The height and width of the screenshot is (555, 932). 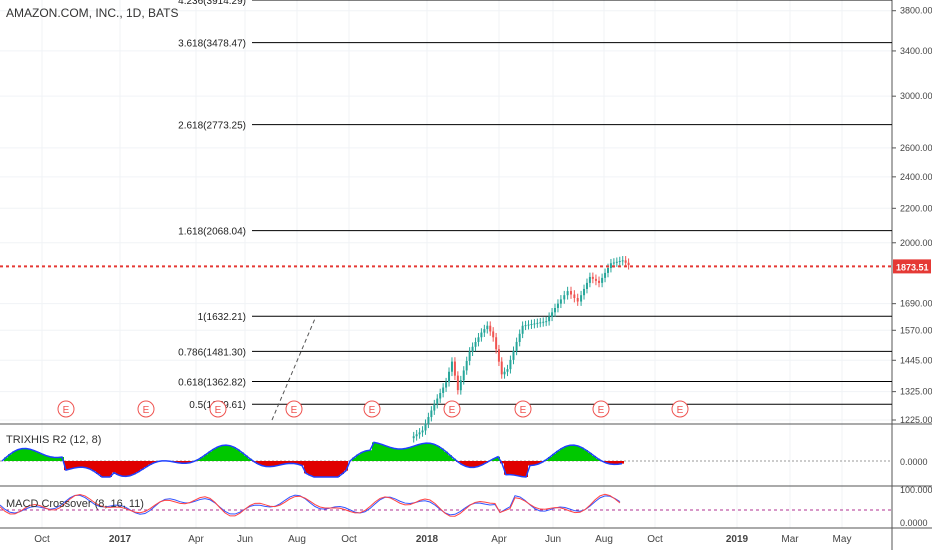 What do you see at coordinates (212, 382) in the screenshot?
I see `fib-level-label: 0.618(1362.82)` at bounding box center [212, 382].